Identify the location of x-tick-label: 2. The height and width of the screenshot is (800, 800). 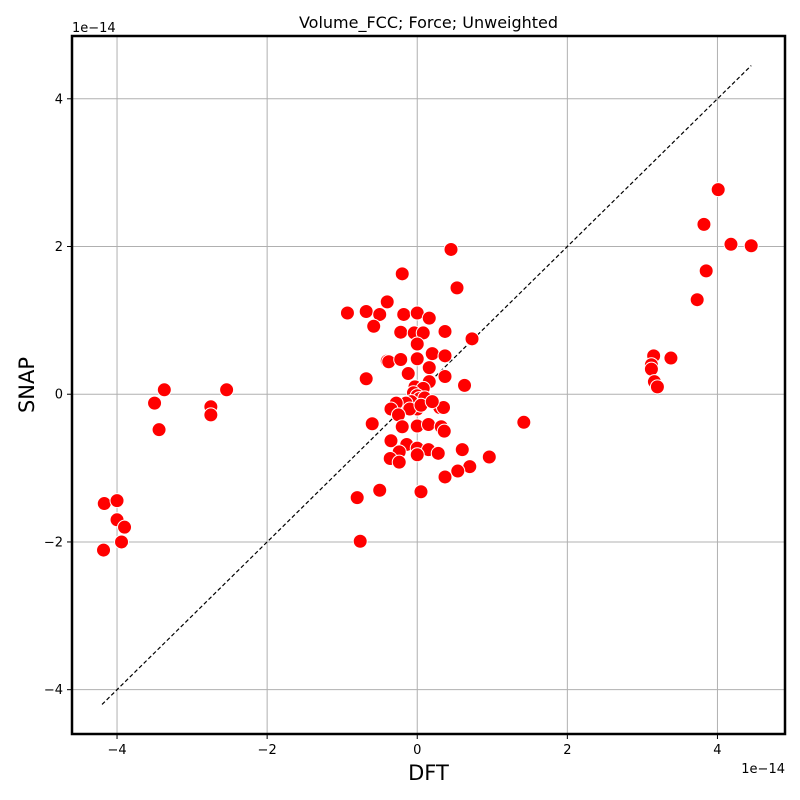
(567, 750).